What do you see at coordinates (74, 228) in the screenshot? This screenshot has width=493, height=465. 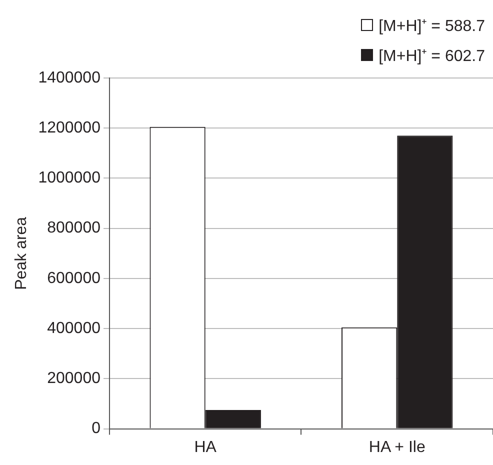 I see `y-tick-label: 800000` at bounding box center [74, 228].